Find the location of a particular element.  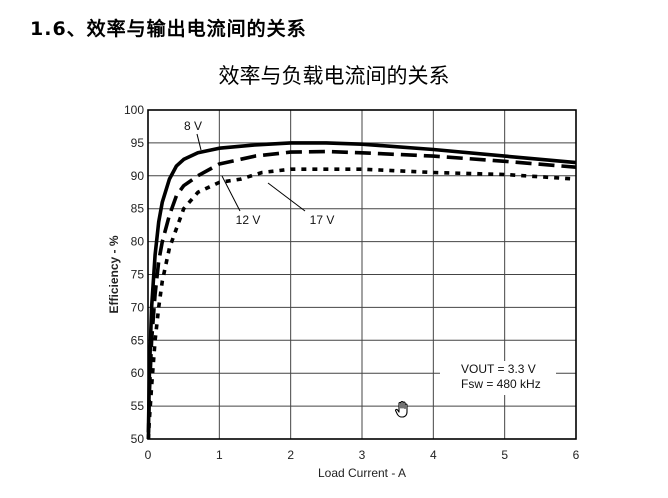

annotation-line: Fsw = 480 kHz is located at coordinates (501, 384).